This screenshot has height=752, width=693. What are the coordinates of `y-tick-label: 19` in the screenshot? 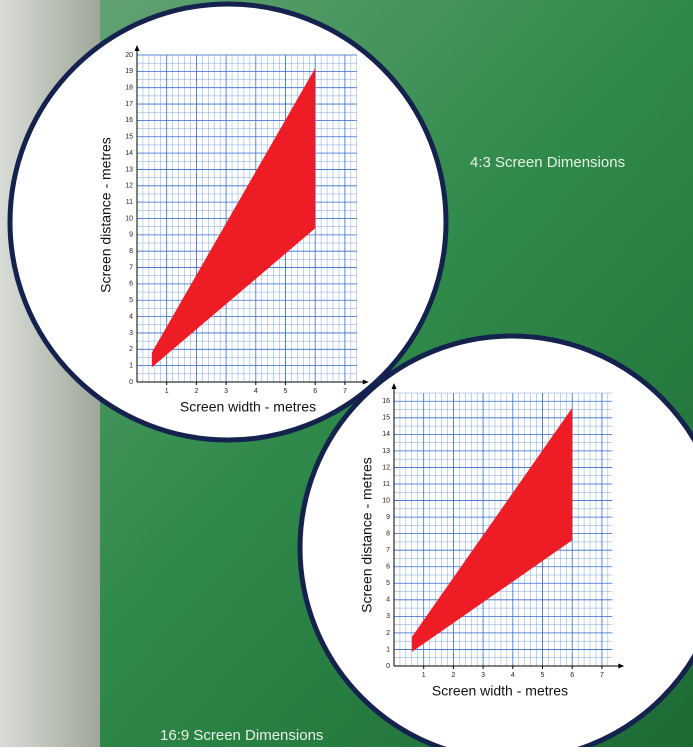 It's located at (129, 71).